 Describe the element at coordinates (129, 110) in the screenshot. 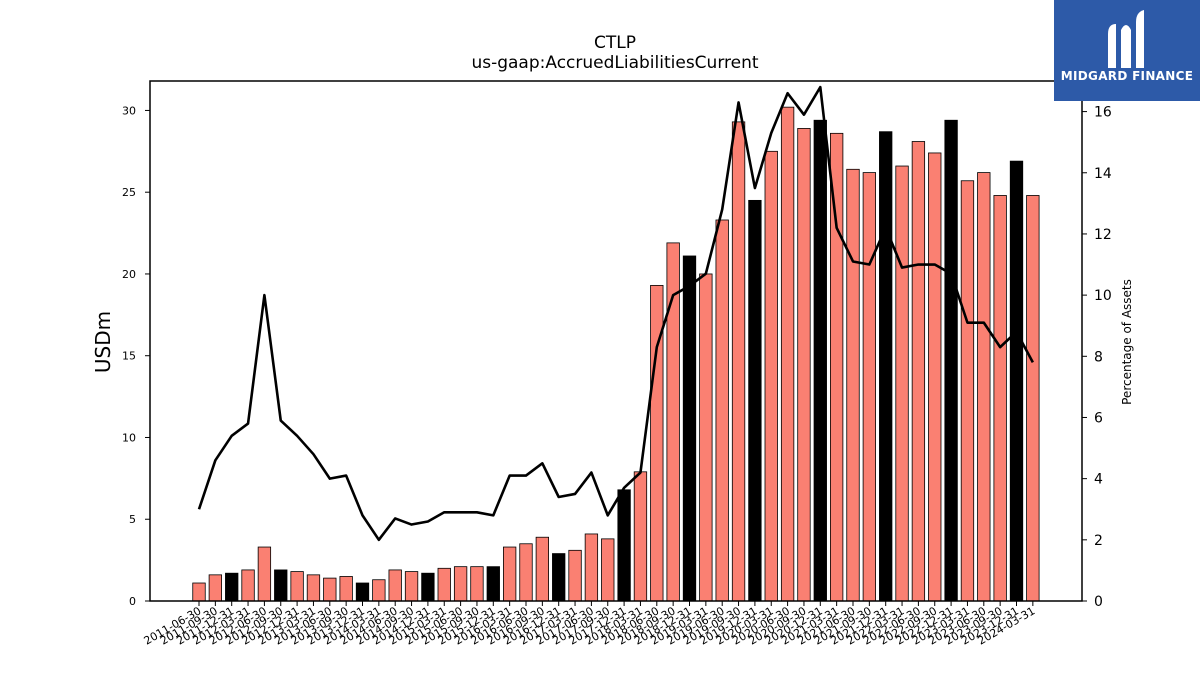

I see `y-tick-label: 30` at that location.